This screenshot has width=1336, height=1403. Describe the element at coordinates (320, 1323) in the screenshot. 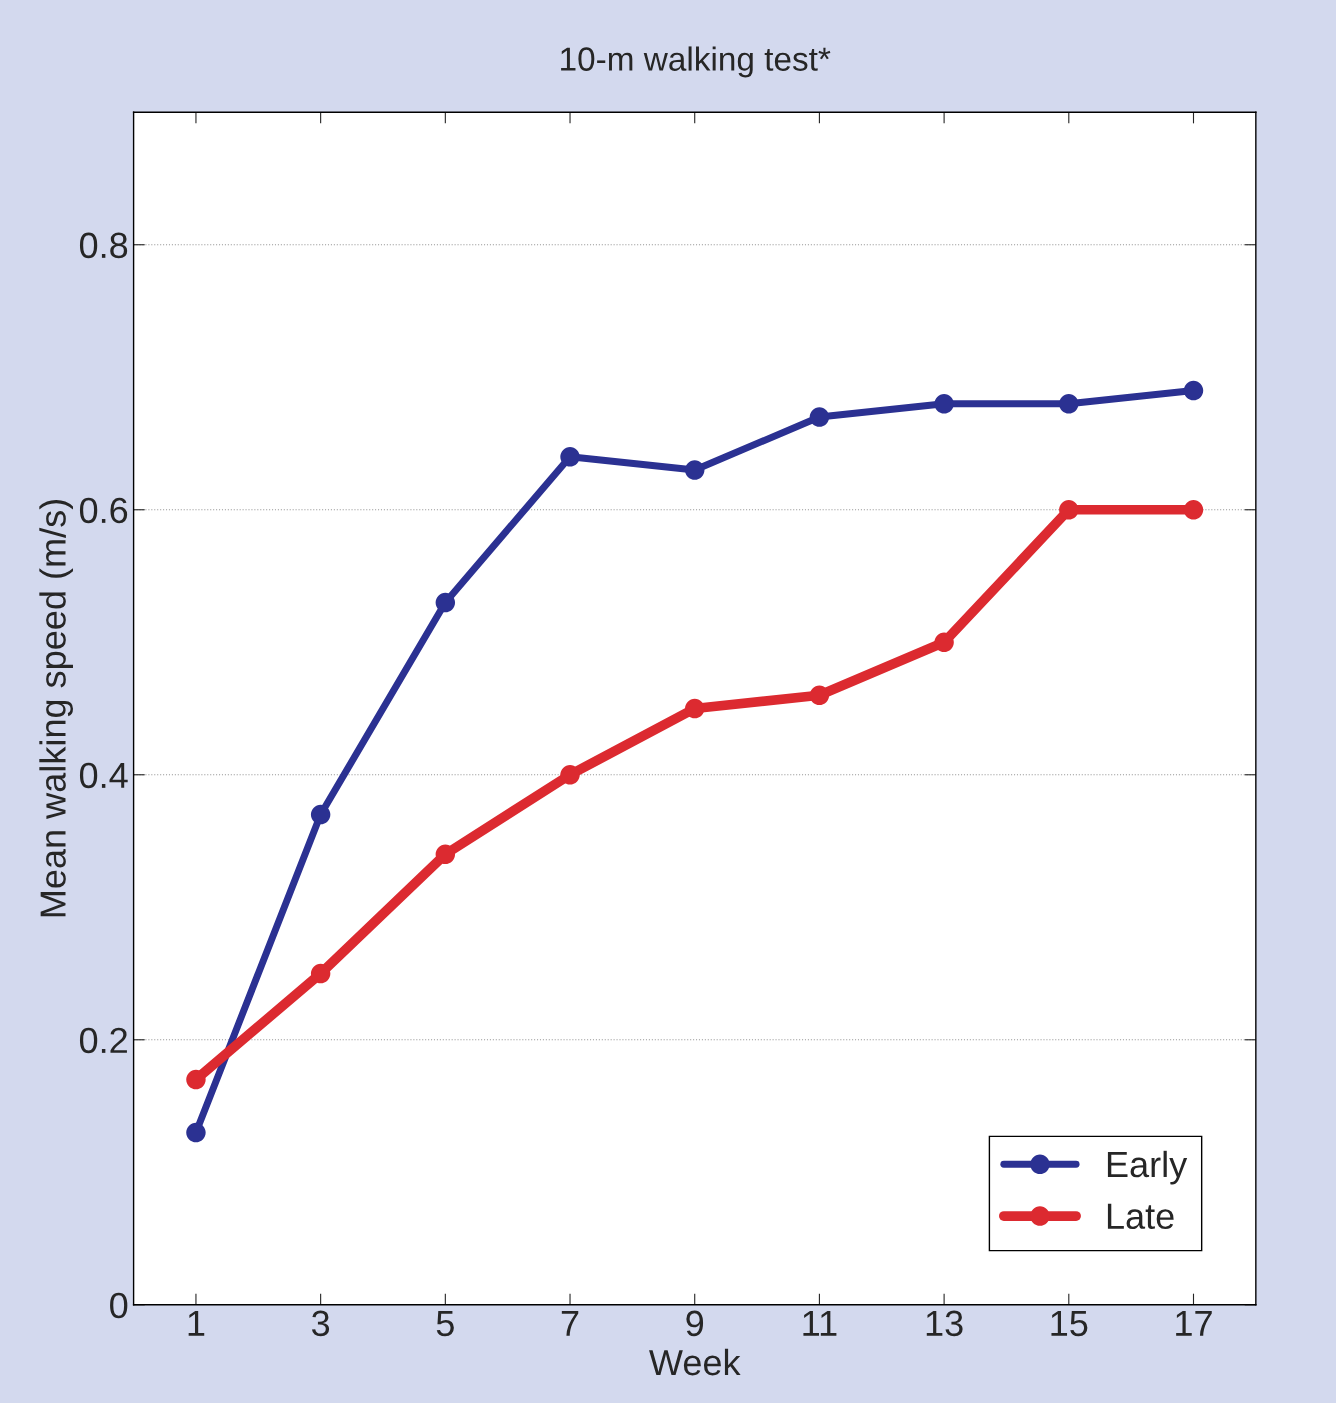

I see `x-tick-label: 3` at that location.